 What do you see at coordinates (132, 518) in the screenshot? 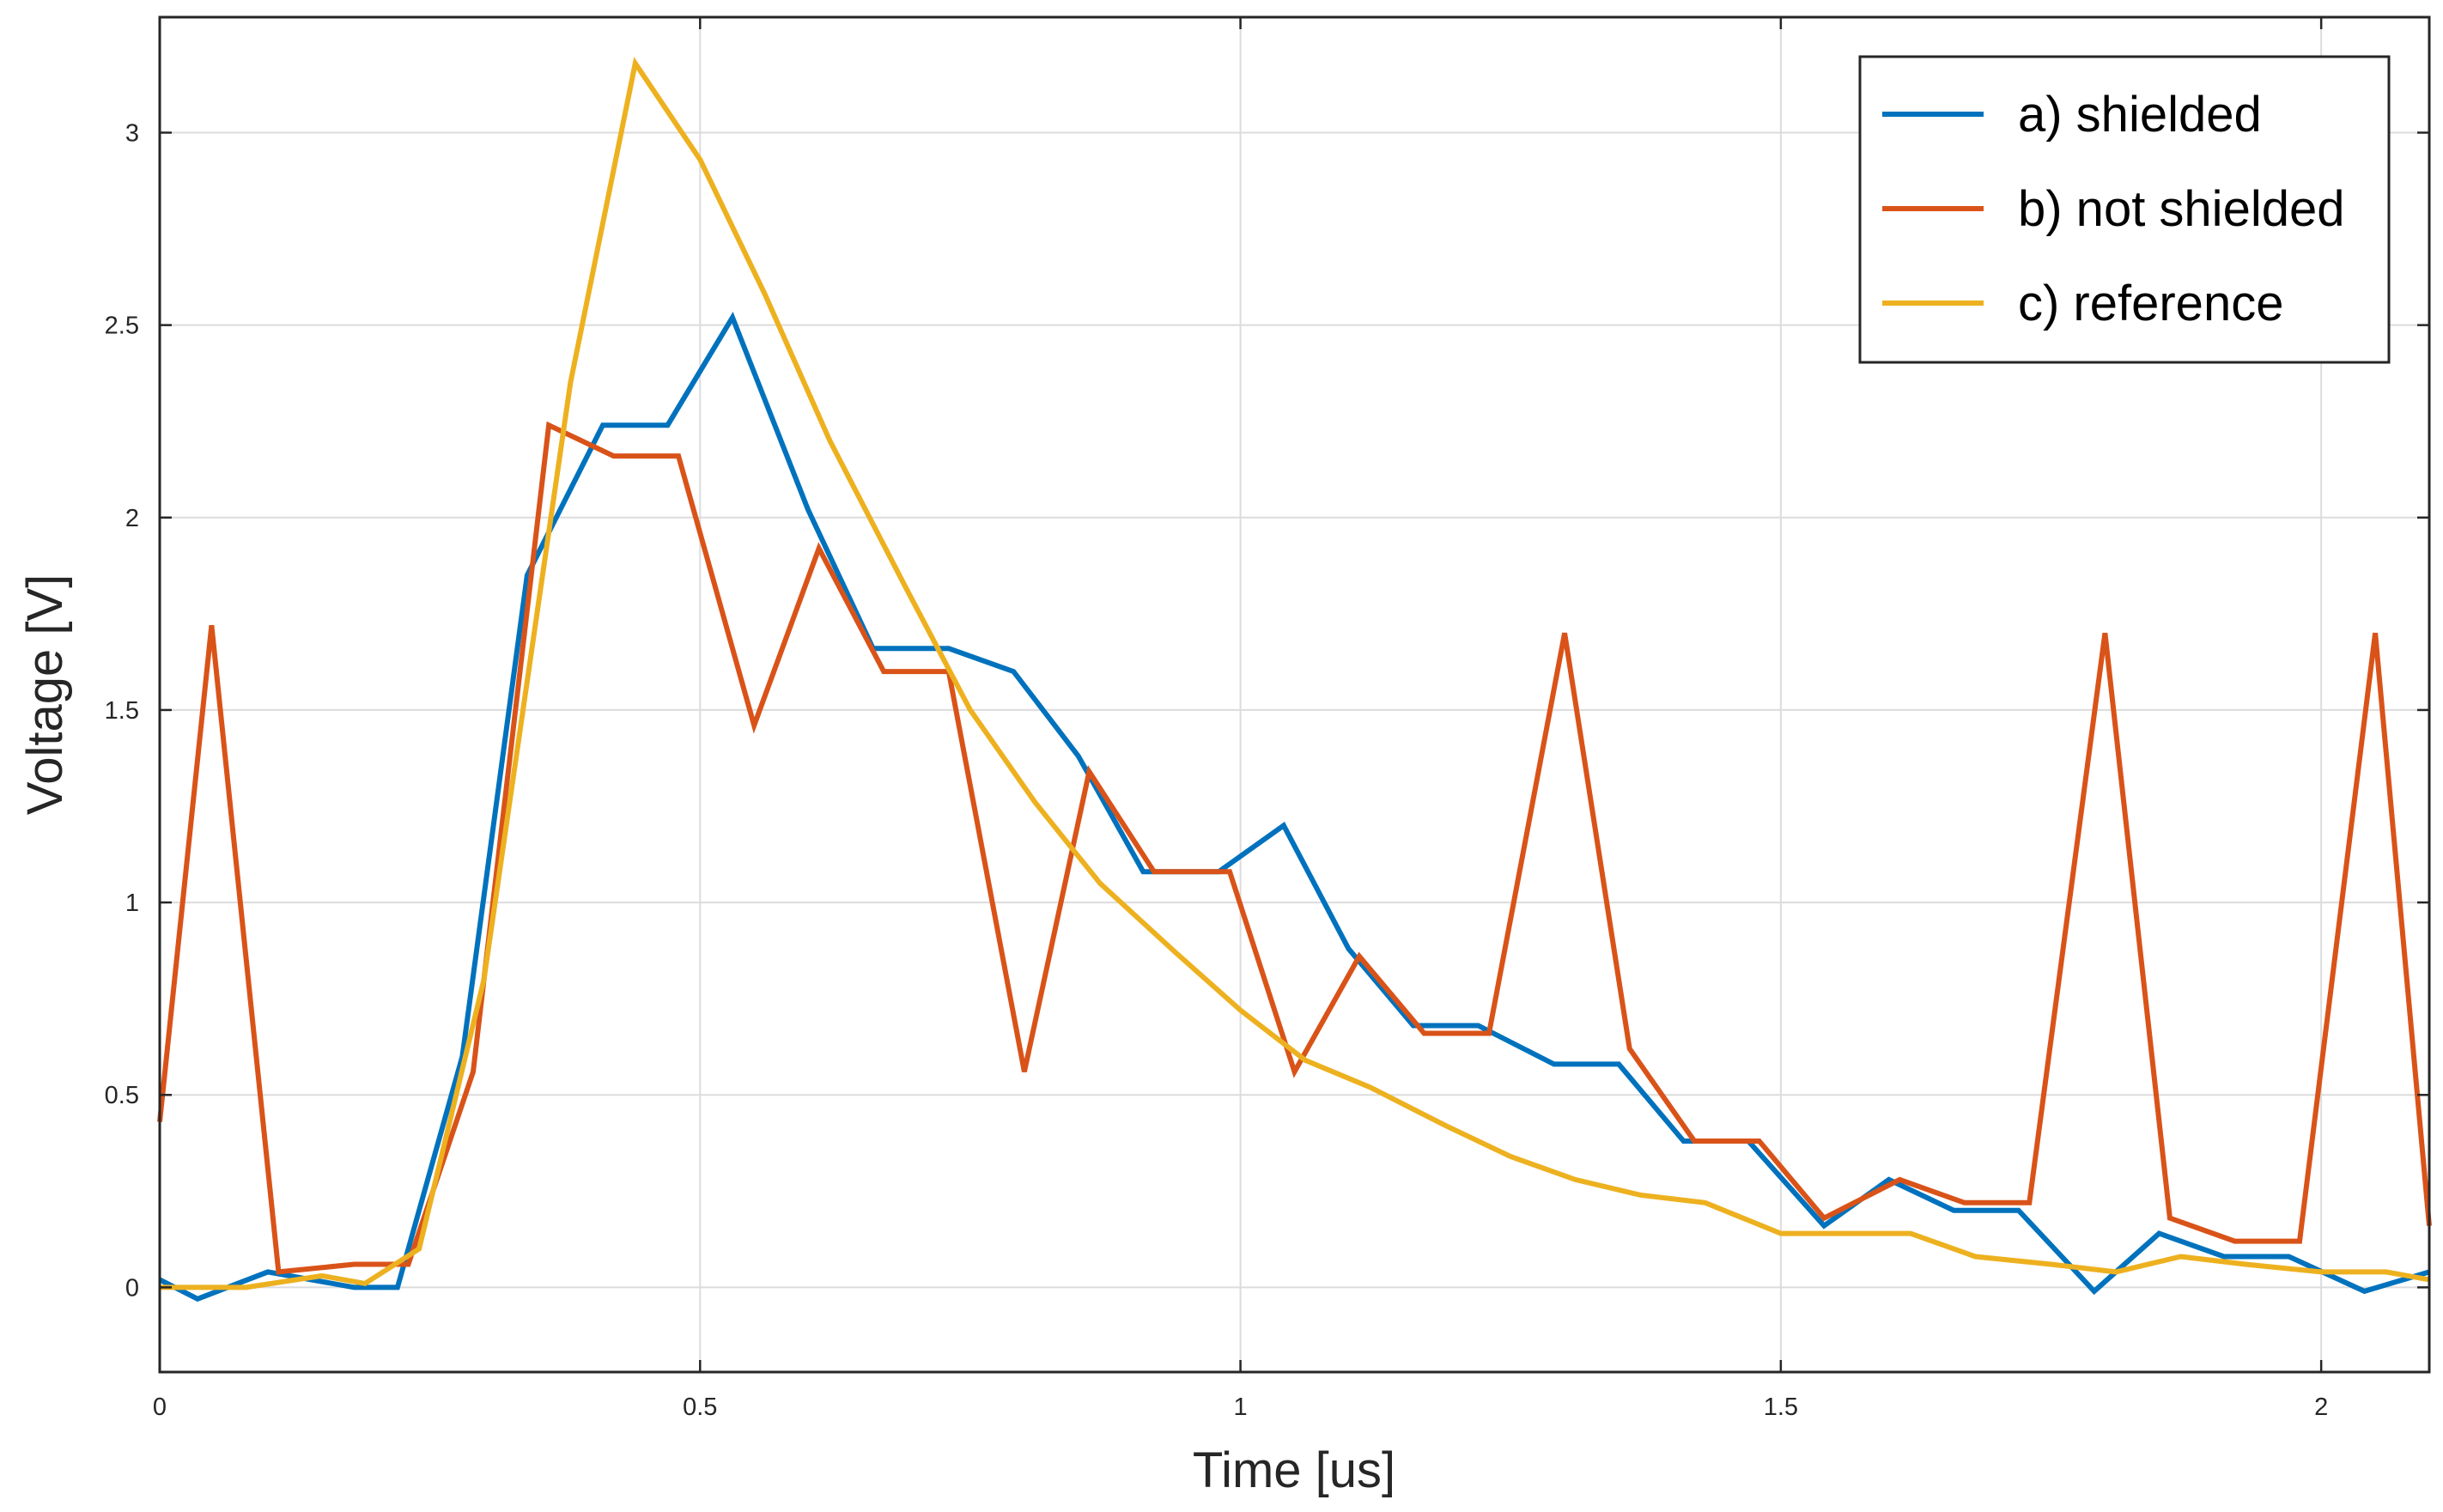
I see `y-tick-label: 2` at bounding box center [132, 518].